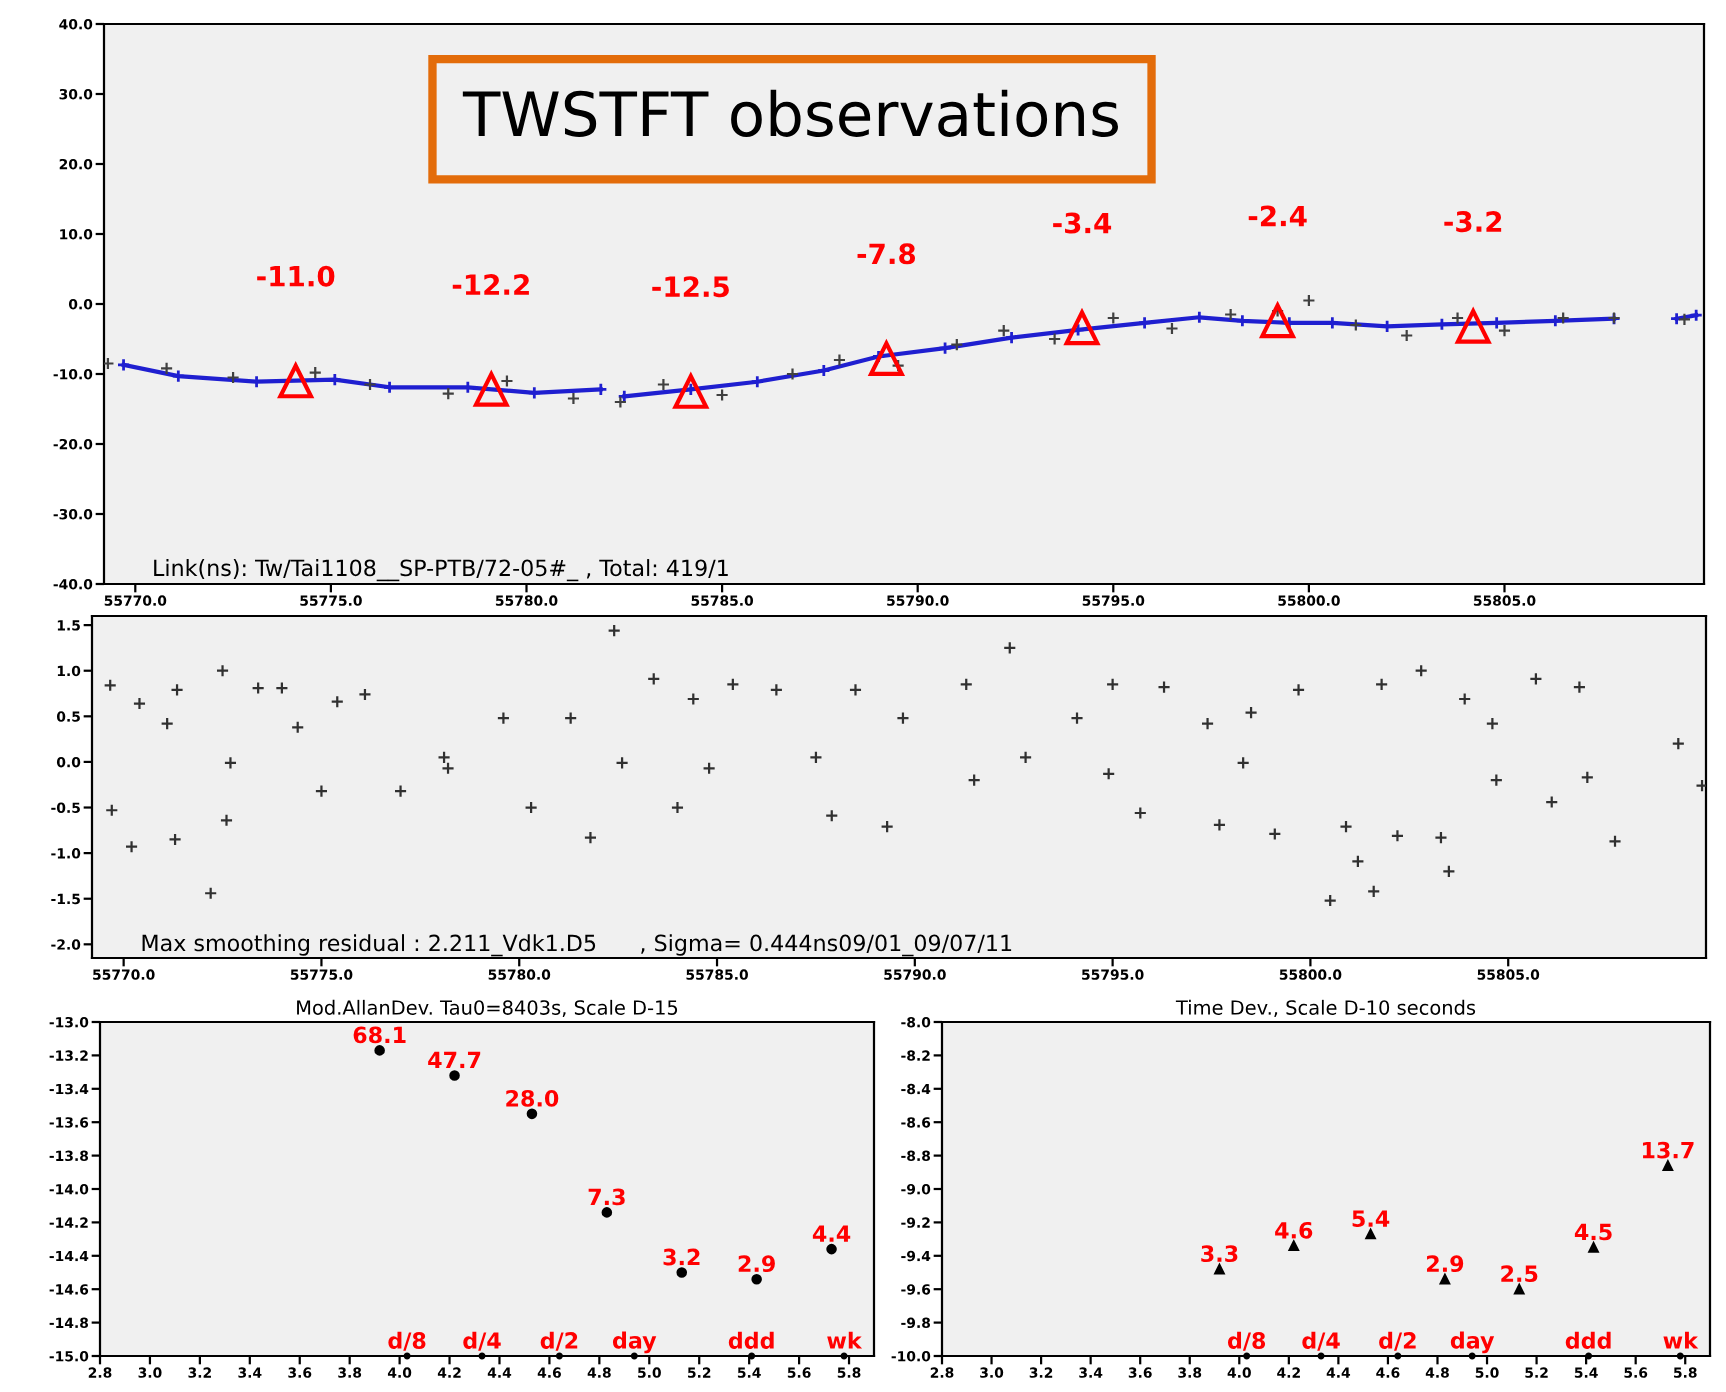 The height and width of the screenshot is (1392, 1726). What do you see at coordinates (1219, 1254) in the screenshot?
I see `annotation: 3.3` at bounding box center [1219, 1254].